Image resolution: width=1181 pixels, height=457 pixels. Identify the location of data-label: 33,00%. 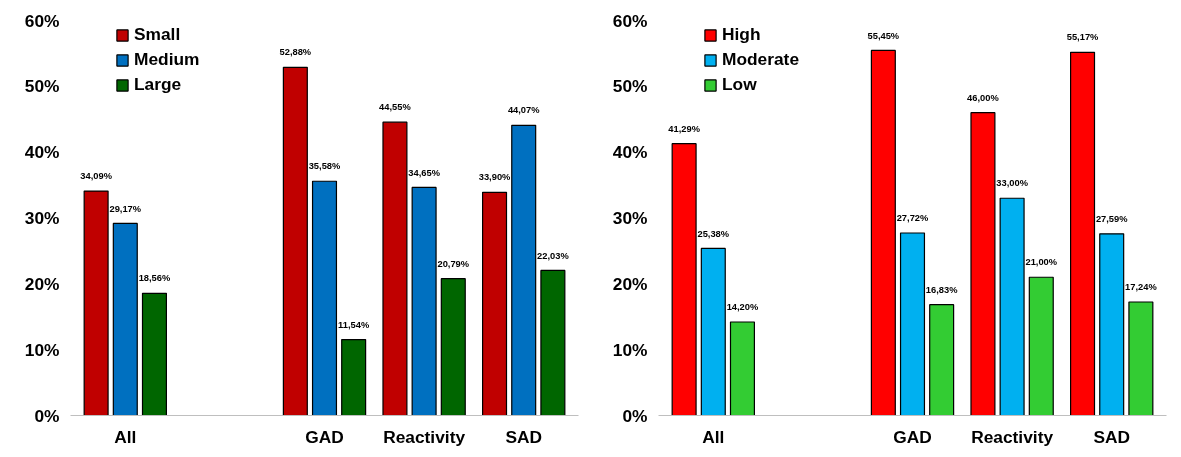
(1012, 183).